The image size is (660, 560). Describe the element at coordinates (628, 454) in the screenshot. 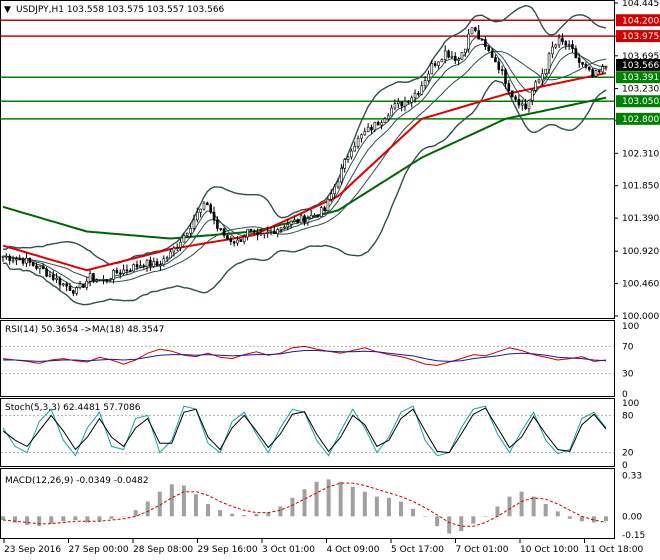

I see `stoch-tick-label: 20` at that location.